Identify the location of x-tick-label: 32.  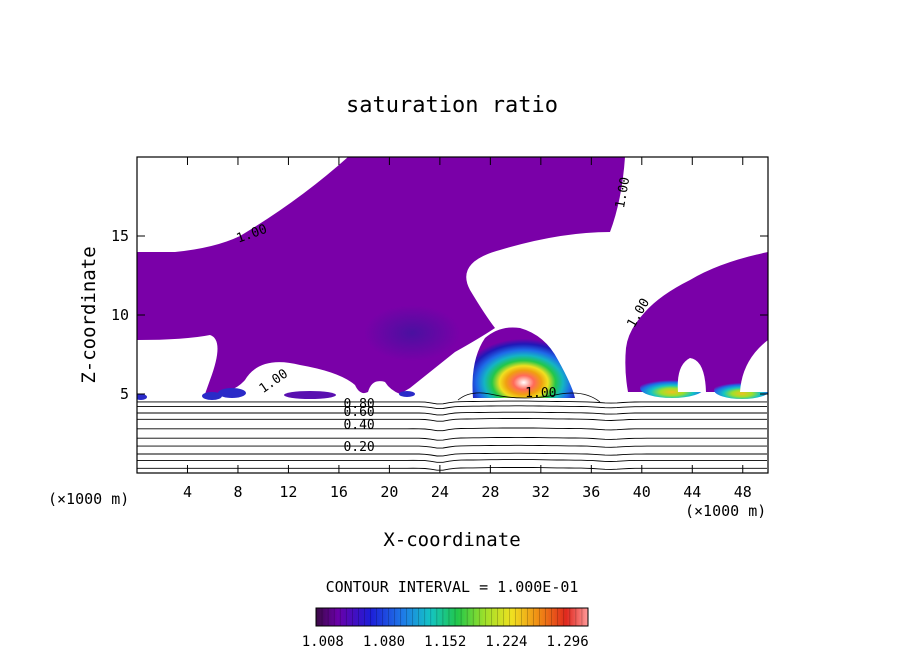
(541, 492).